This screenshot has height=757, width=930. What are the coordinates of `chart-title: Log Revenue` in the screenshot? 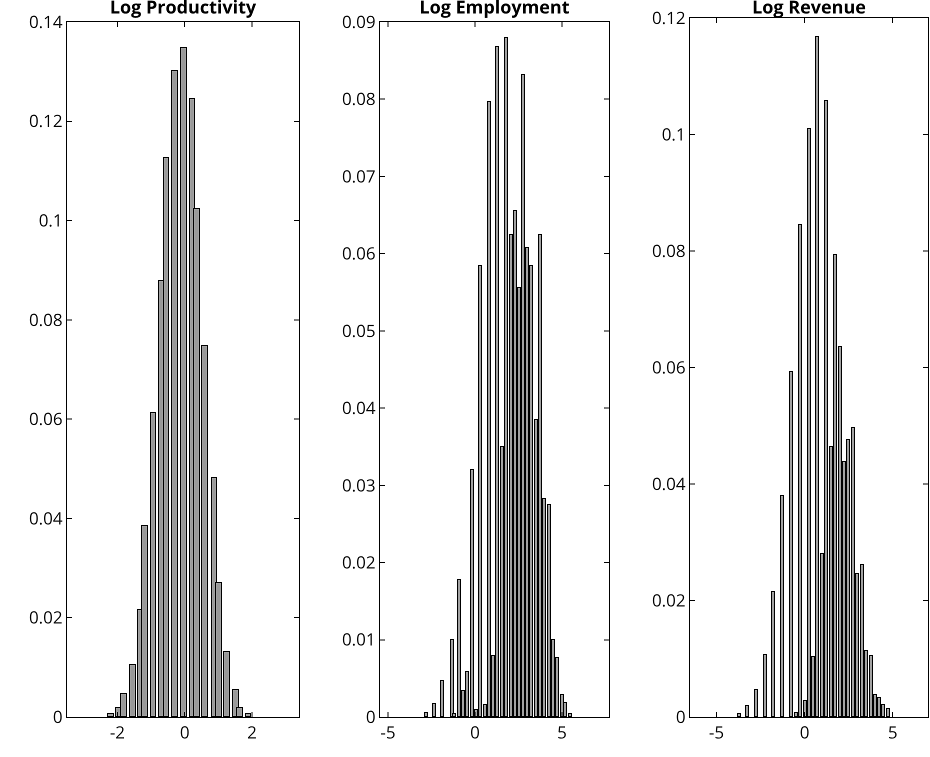 It's located at (809, 10).